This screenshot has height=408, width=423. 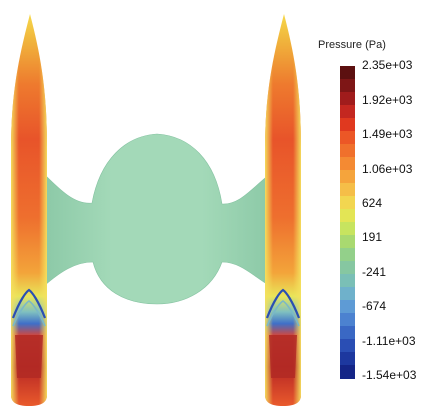 What do you see at coordinates (387, 100) in the screenshot?
I see `colorbar-tick-label: 1.92e+03` at bounding box center [387, 100].